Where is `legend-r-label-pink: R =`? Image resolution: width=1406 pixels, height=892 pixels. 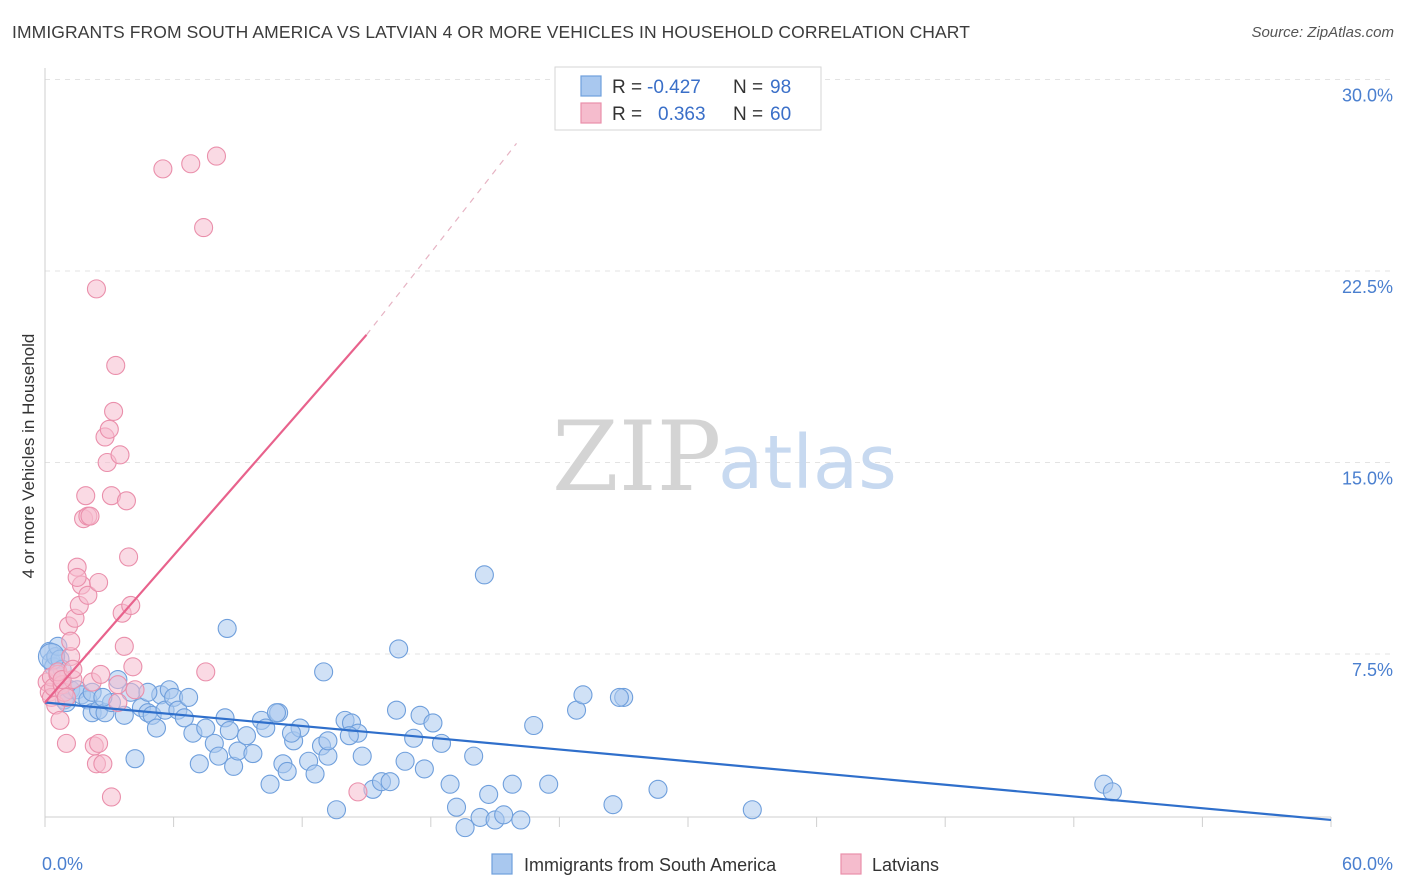
legend-r-label-pink: R = is located at coordinates (627, 114).